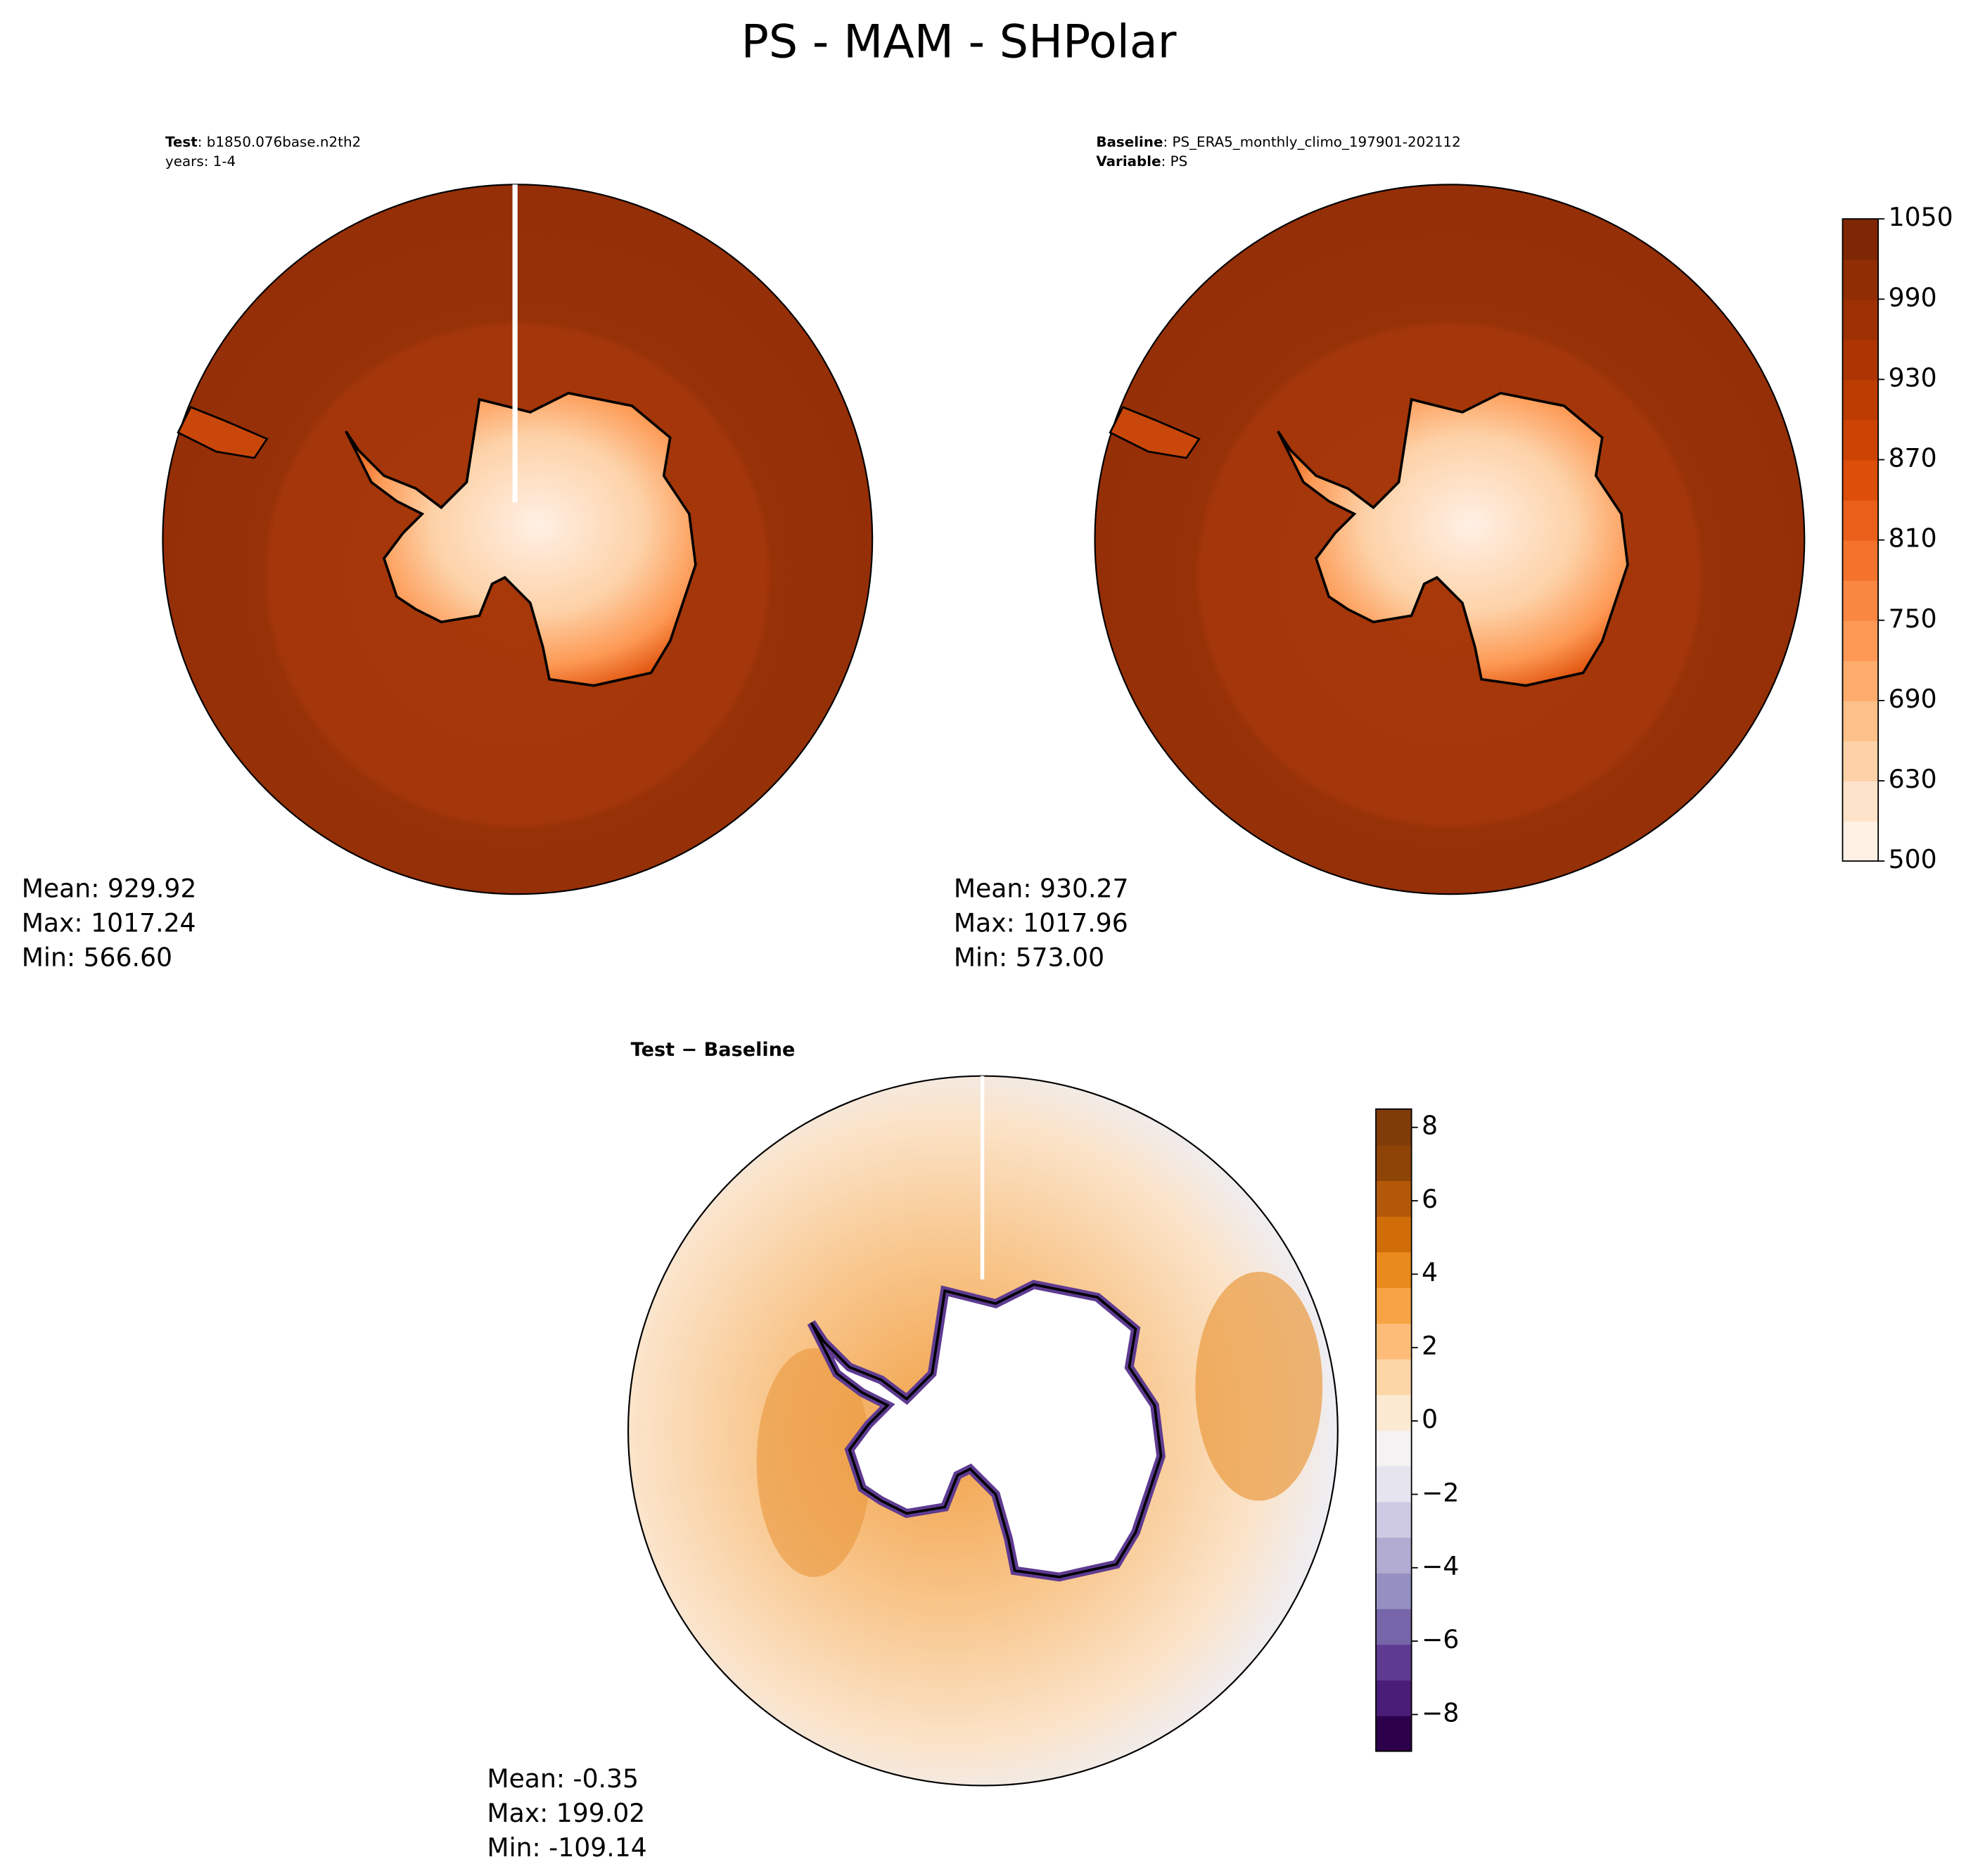 The height and width of the screenshot is (1876, 1985). I want to click on panel-header: years: 1-4, so click(200, 161).